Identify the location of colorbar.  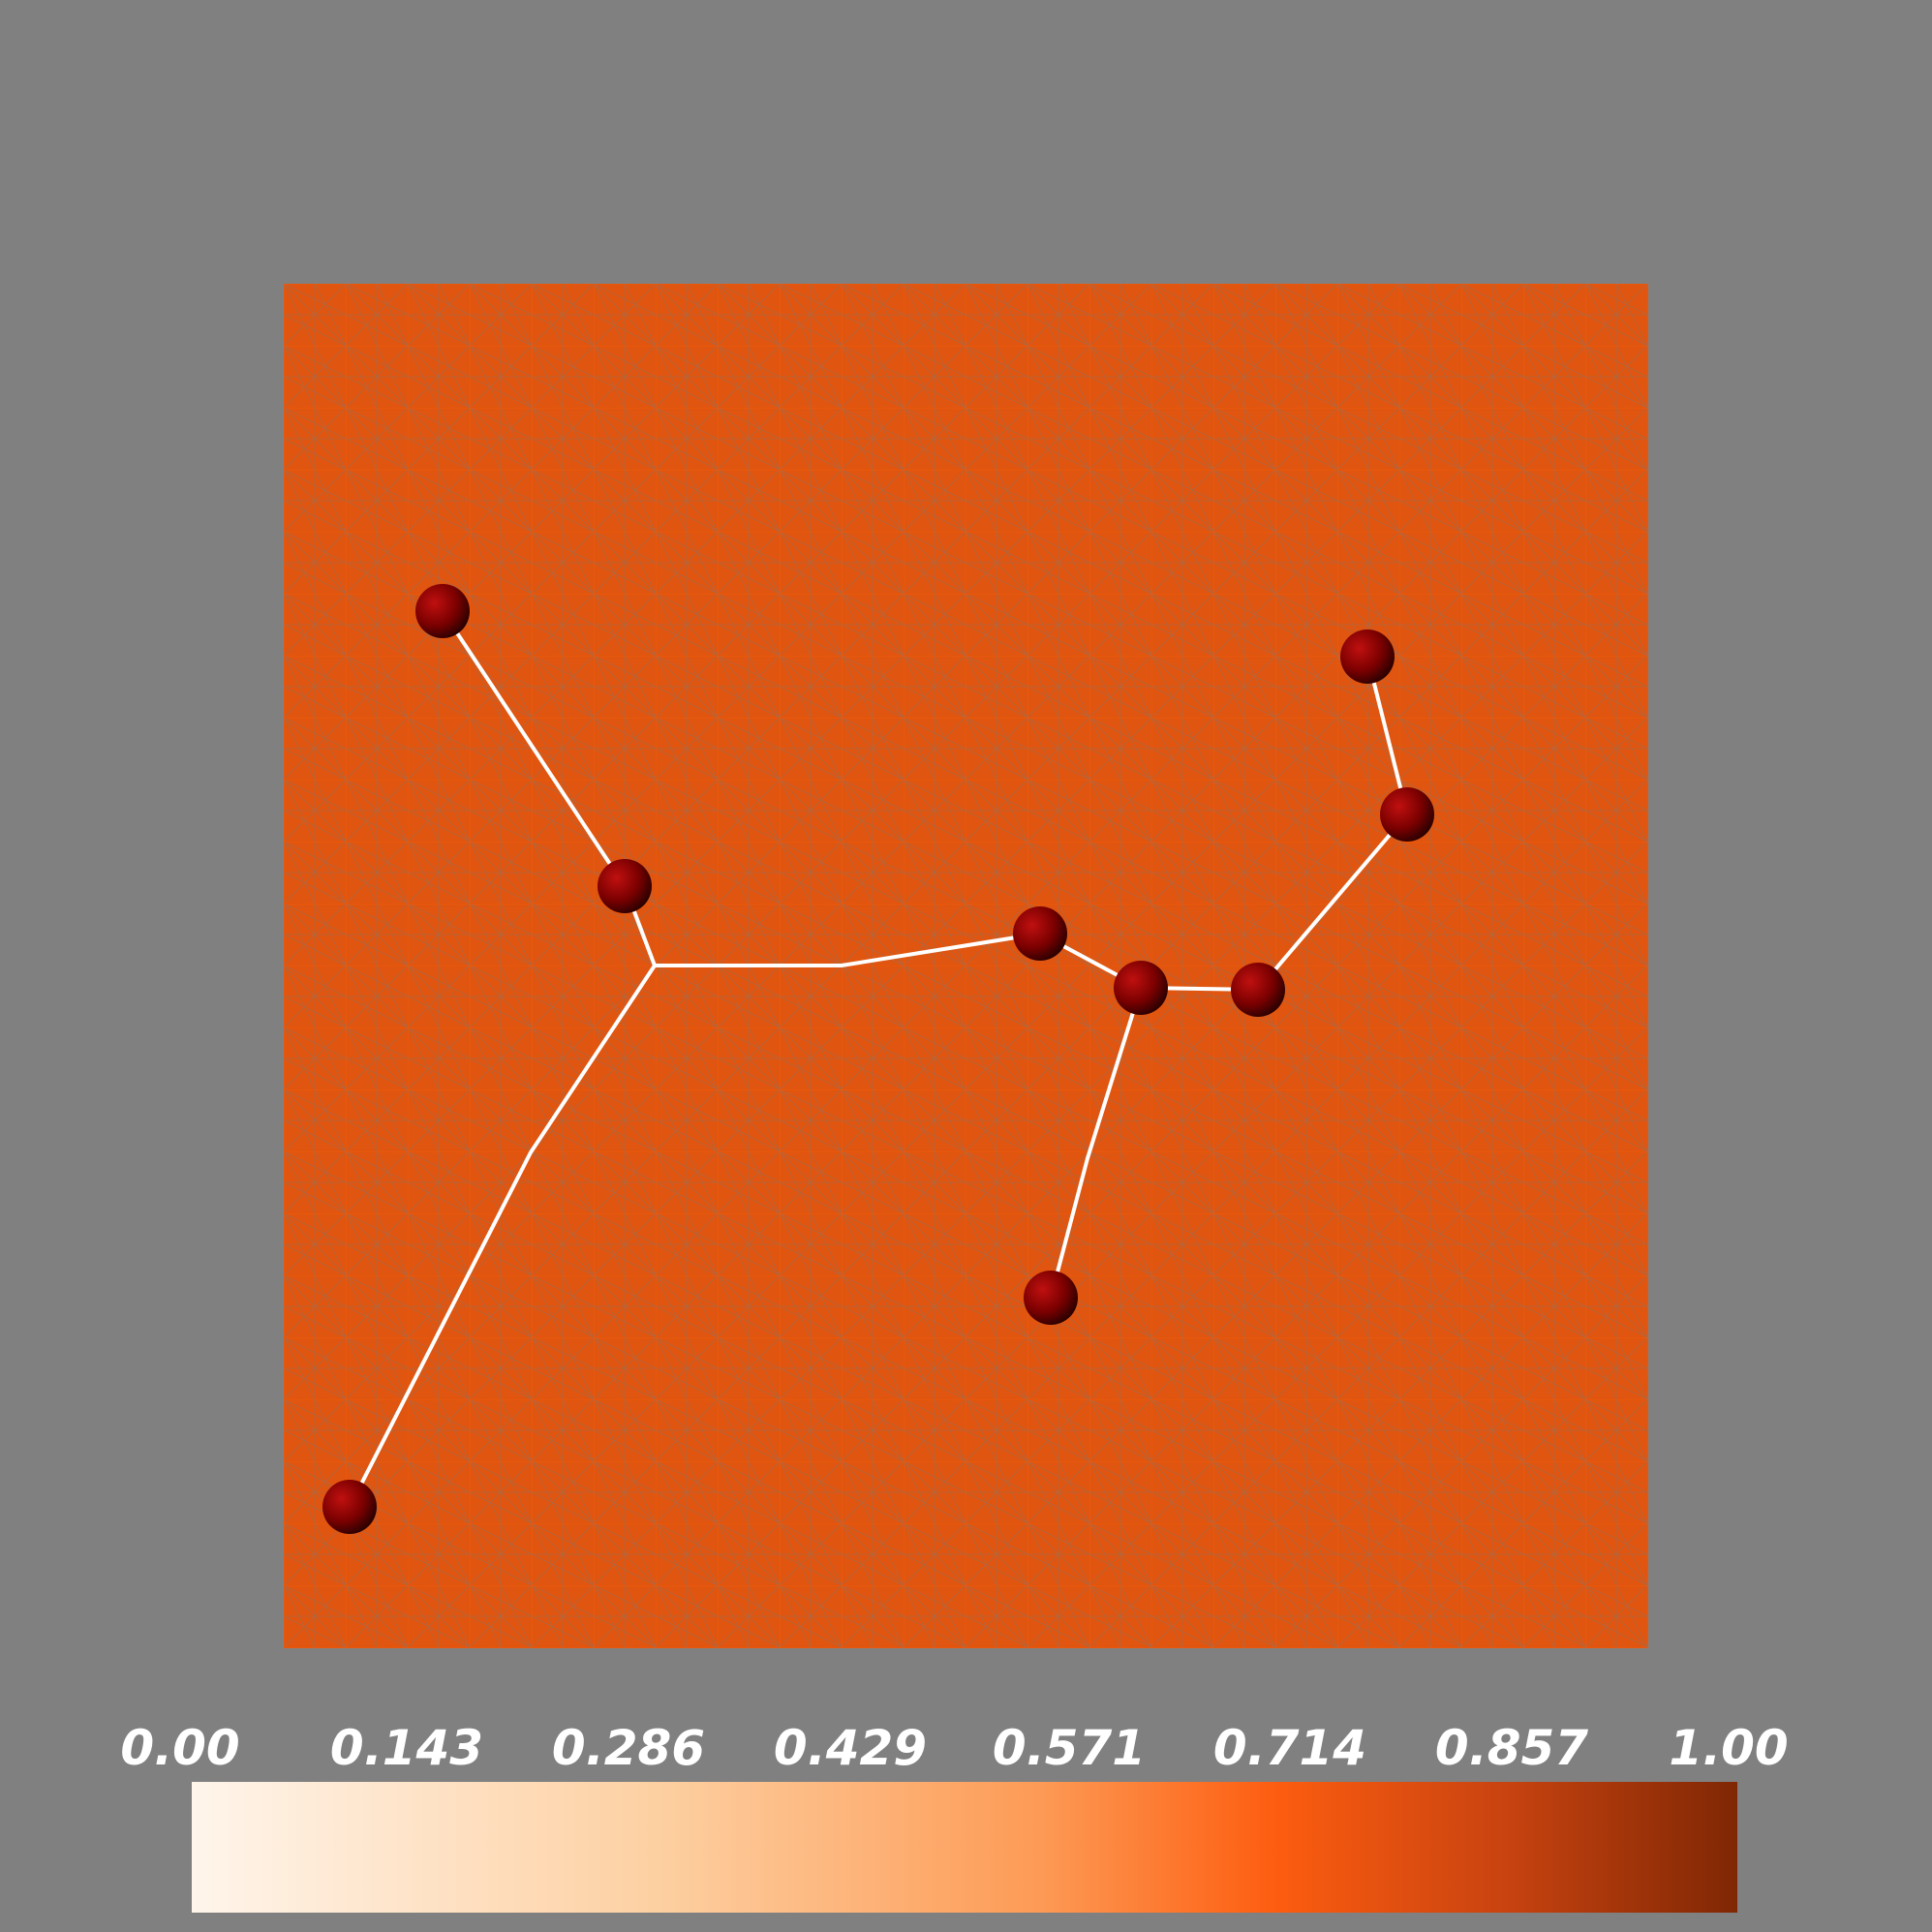
(964, 1847).